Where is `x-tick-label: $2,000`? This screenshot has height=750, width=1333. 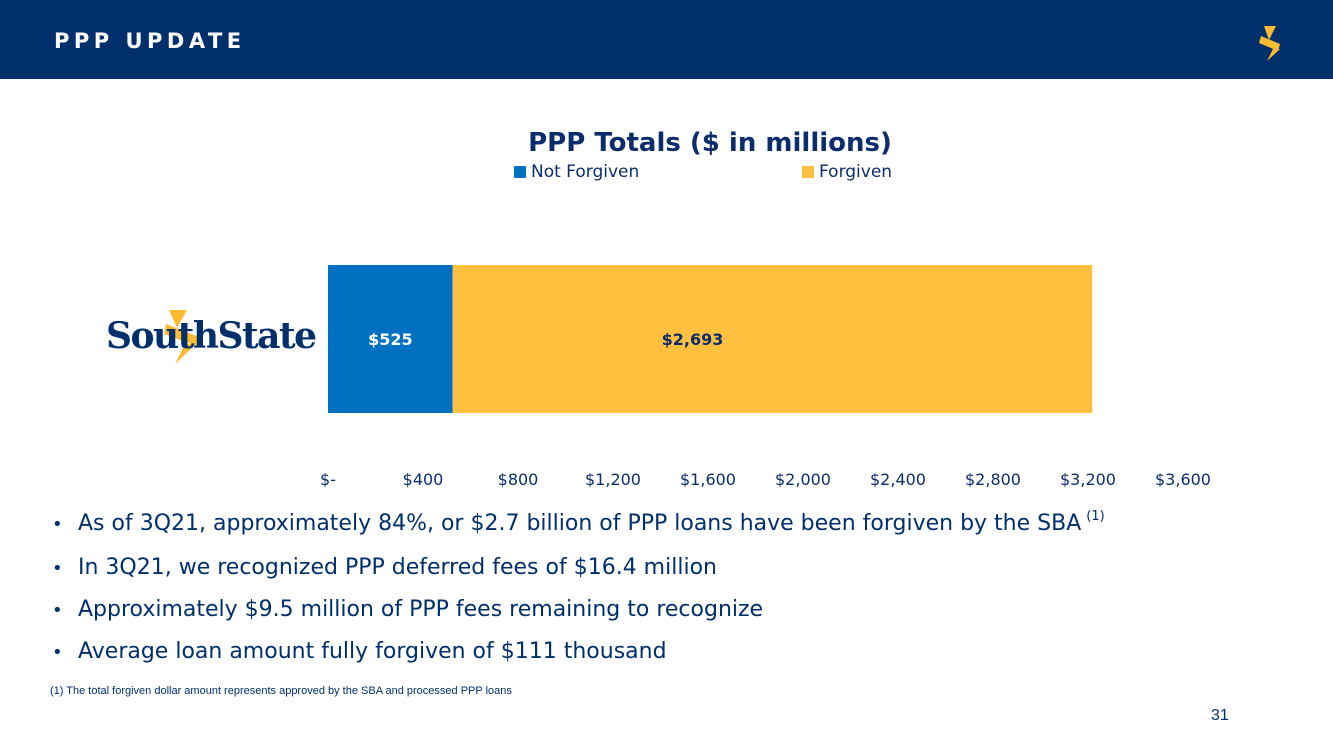
x-tick-label: $2,000 is located at coordinates (803, 479).